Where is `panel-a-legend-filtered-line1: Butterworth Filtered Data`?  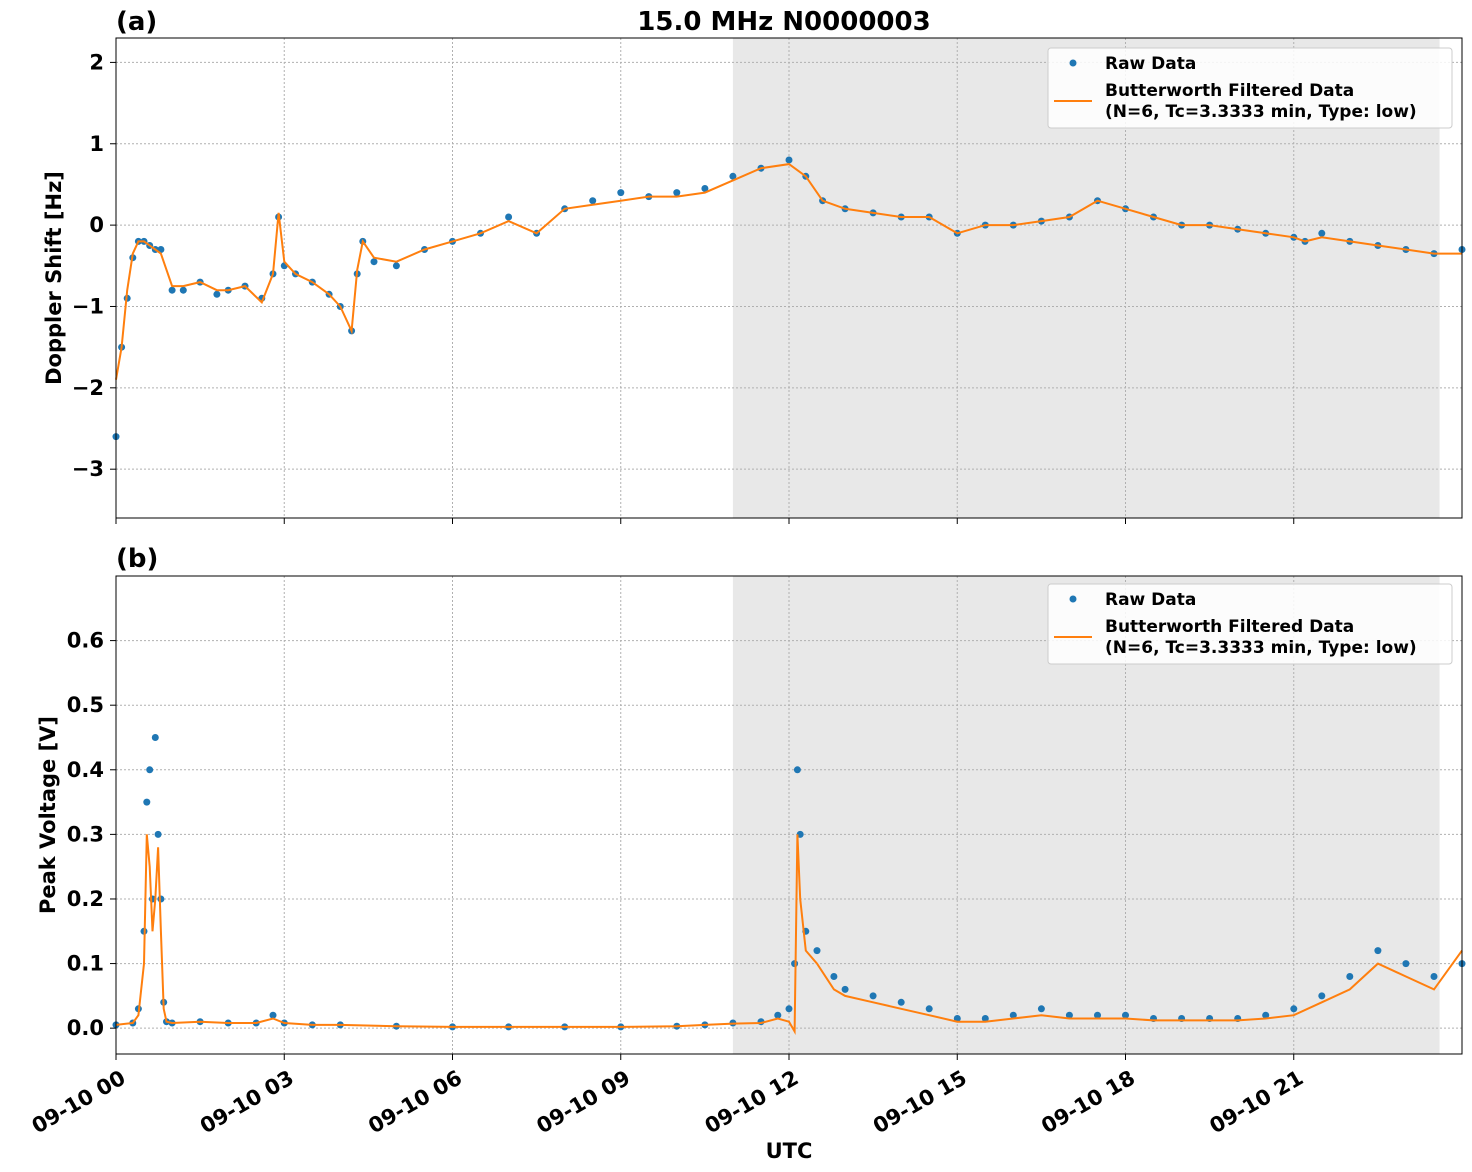 panel-a-legend-filtered-line1: Butterworth Filtered Data is located at coordinates (1229, 91).